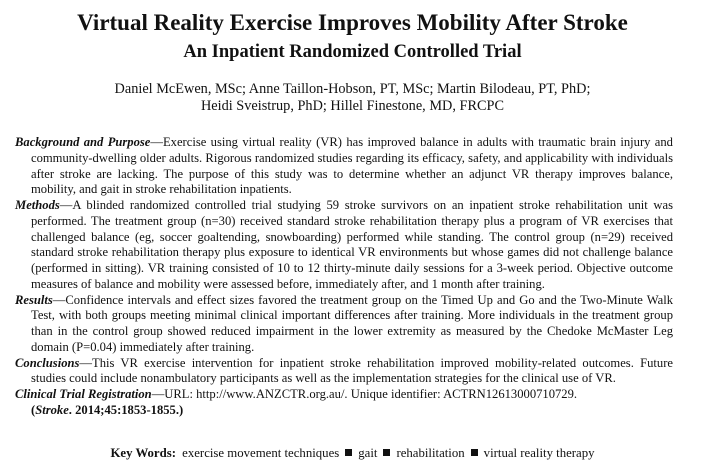 This screenshot has height=466, width=705. Describe the element at coordinates (143, 453) in the screenshot. I see `keywords-label: Key Words:` at that location.